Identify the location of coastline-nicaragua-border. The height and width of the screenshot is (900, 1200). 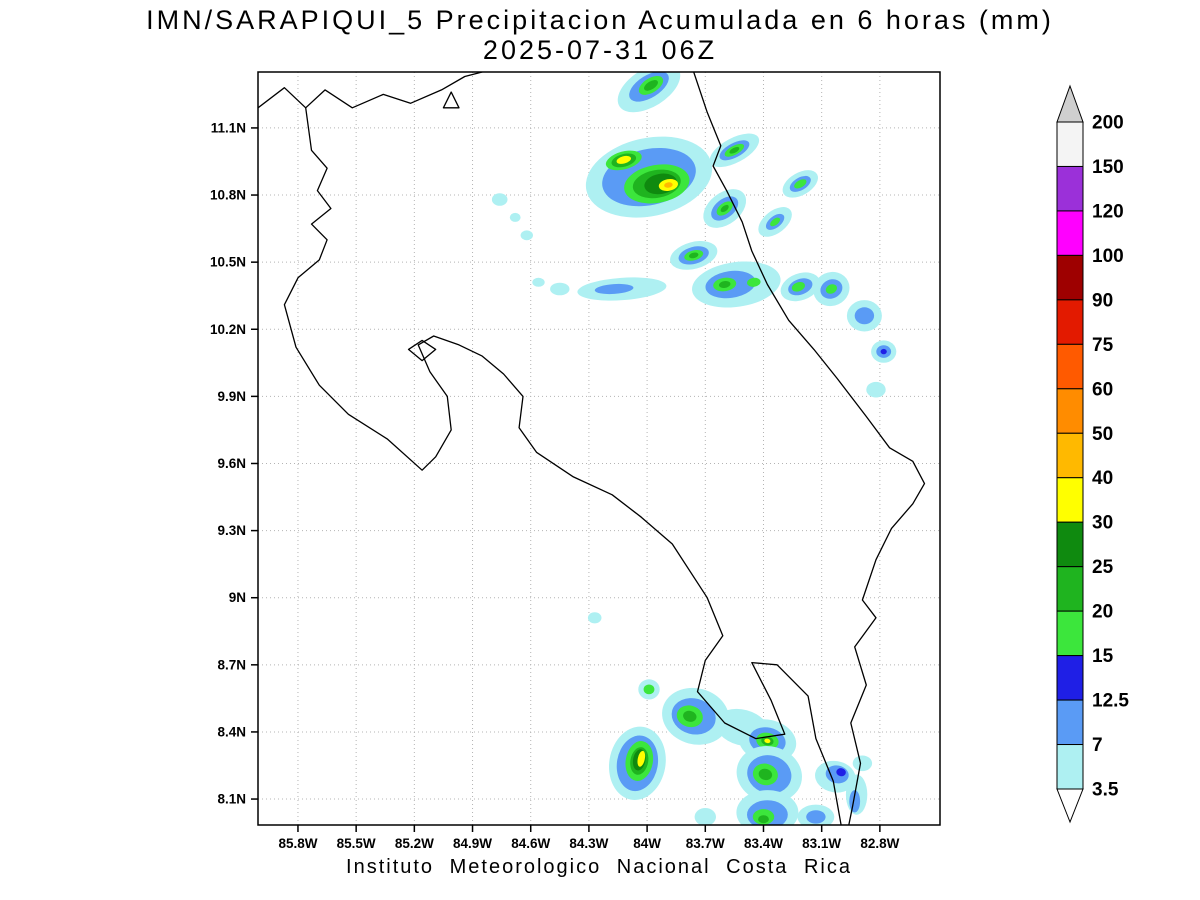
(370, 90).